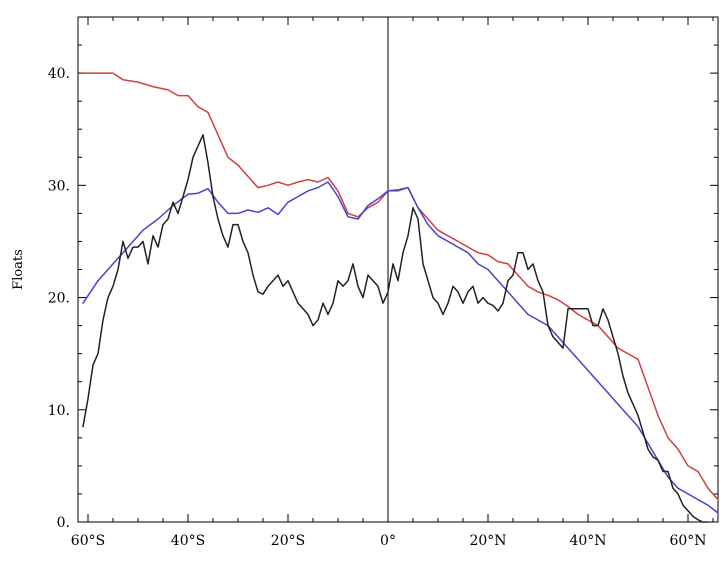 The height and width of the screenshot is (561, 720). Describe the element at coordinates (188, 541) in the screenshot. I see `x-tick-label: 40°S` at that location.